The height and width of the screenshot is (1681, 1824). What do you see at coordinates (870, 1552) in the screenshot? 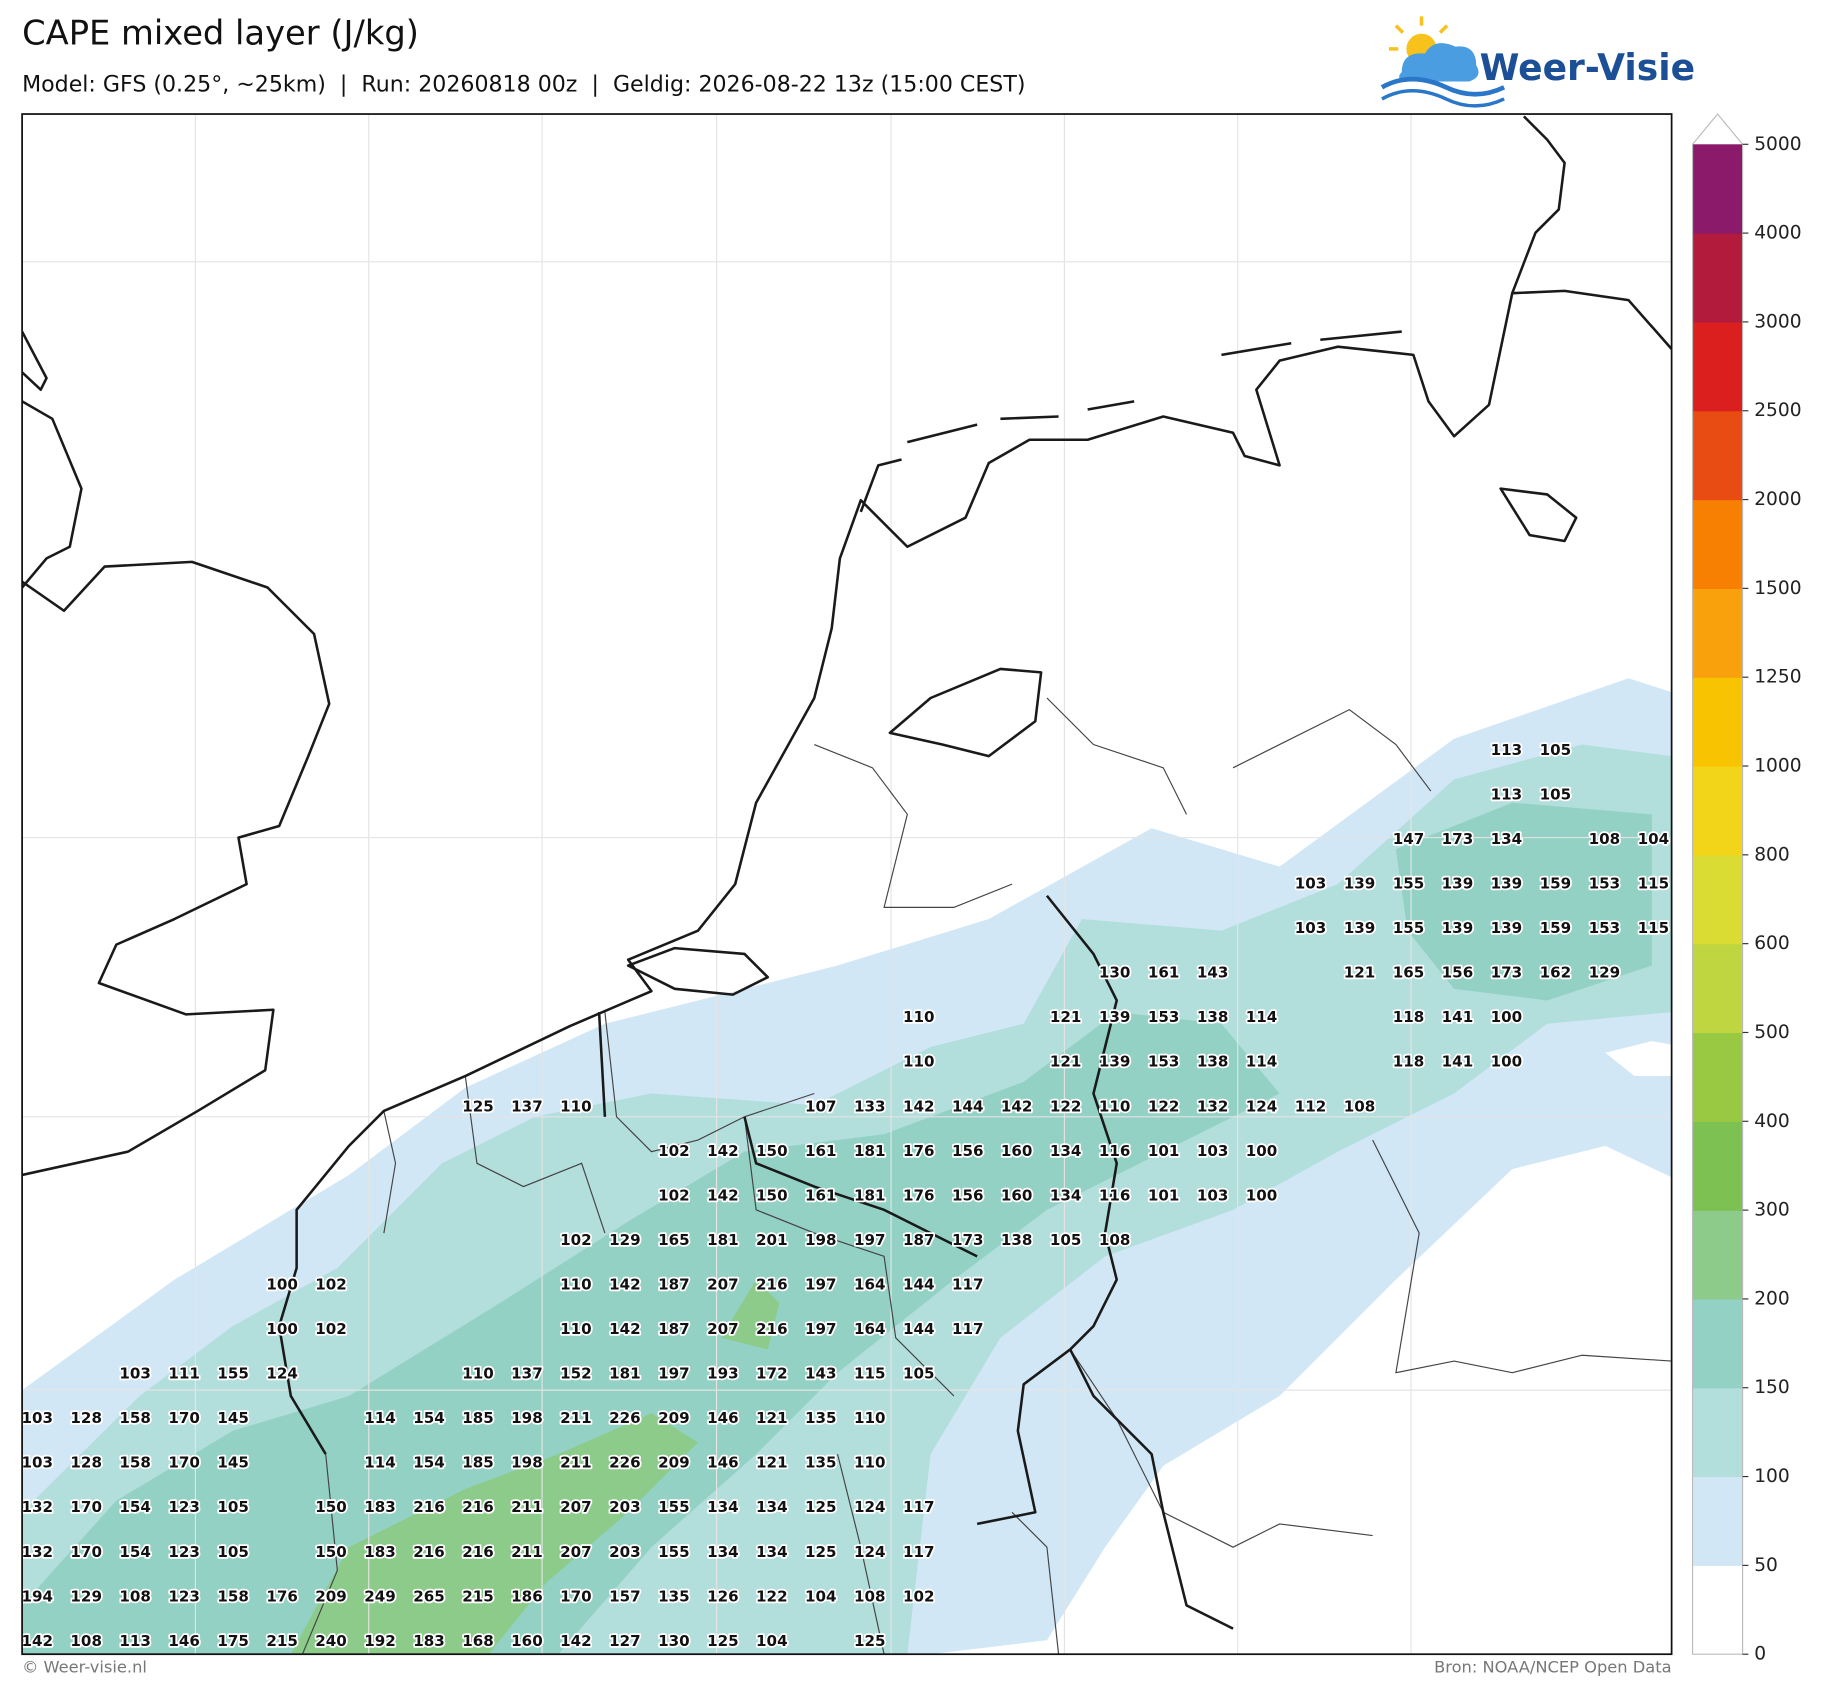
I see `grid-value: 124` at bounding box center [870, 1552].